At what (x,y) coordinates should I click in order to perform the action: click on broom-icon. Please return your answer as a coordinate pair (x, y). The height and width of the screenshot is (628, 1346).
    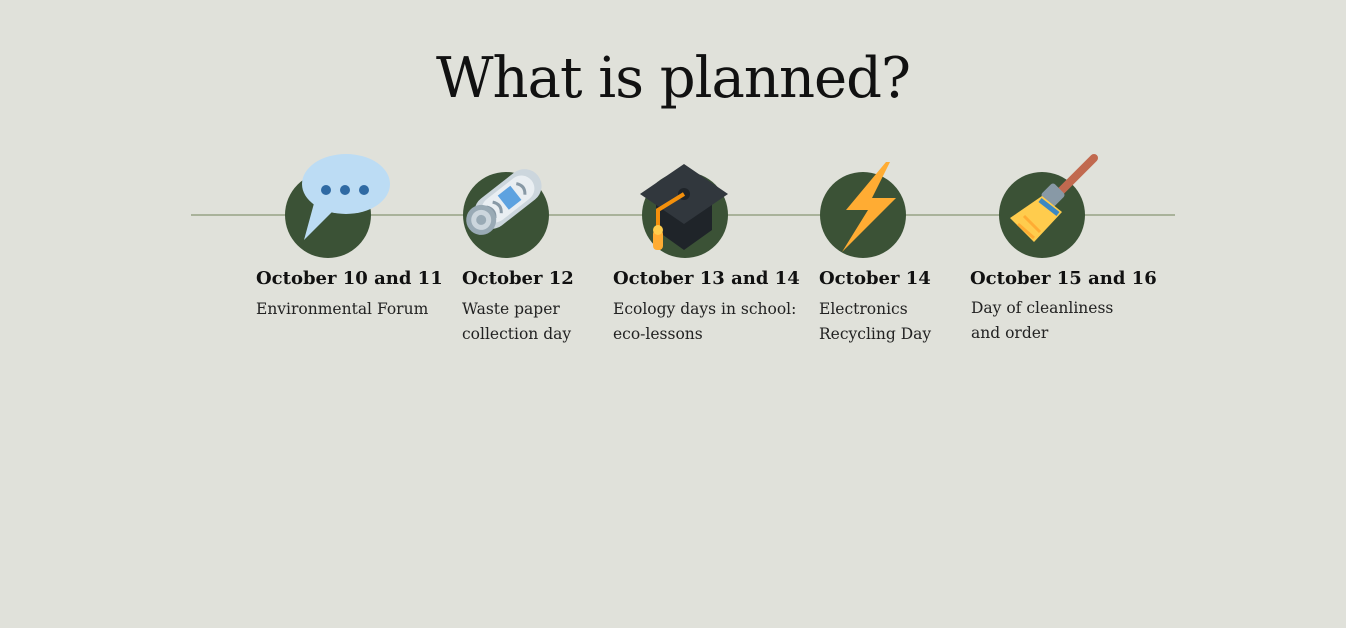
    Looking at the image, I should click on (1054, 198).